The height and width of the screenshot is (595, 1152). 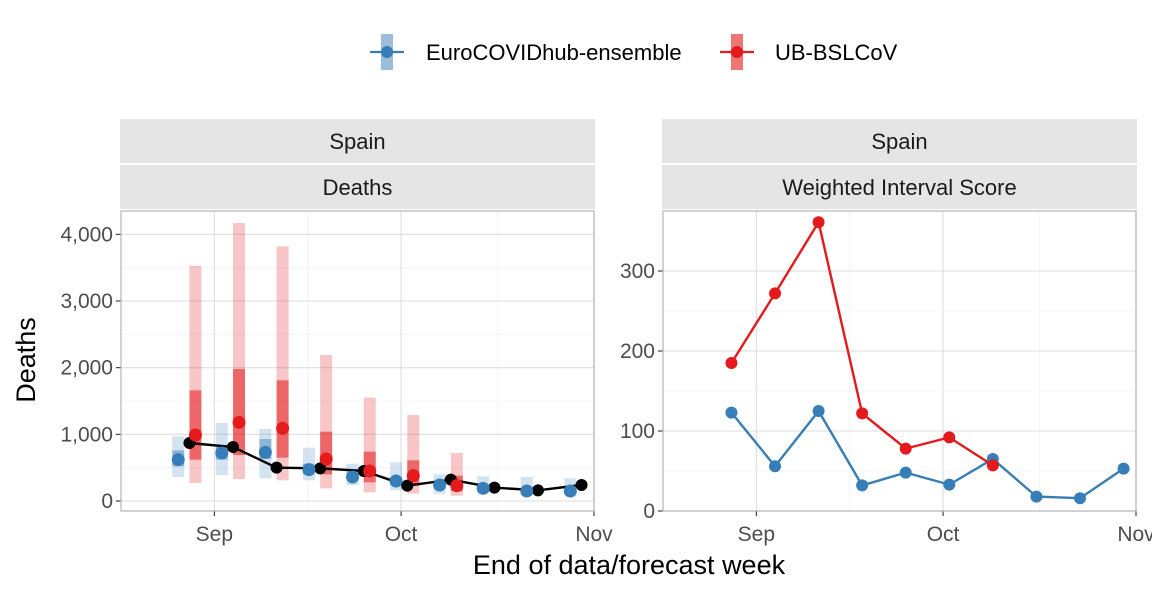 I want to click on legend-label-ub: UB-BSLCoV, so click(x=836, y=52).